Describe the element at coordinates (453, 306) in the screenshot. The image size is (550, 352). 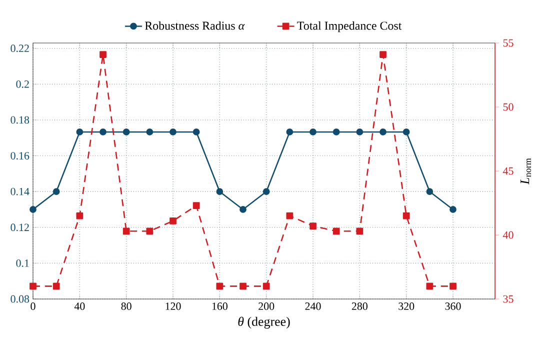
I see `x-tick-label: 360` at that location.